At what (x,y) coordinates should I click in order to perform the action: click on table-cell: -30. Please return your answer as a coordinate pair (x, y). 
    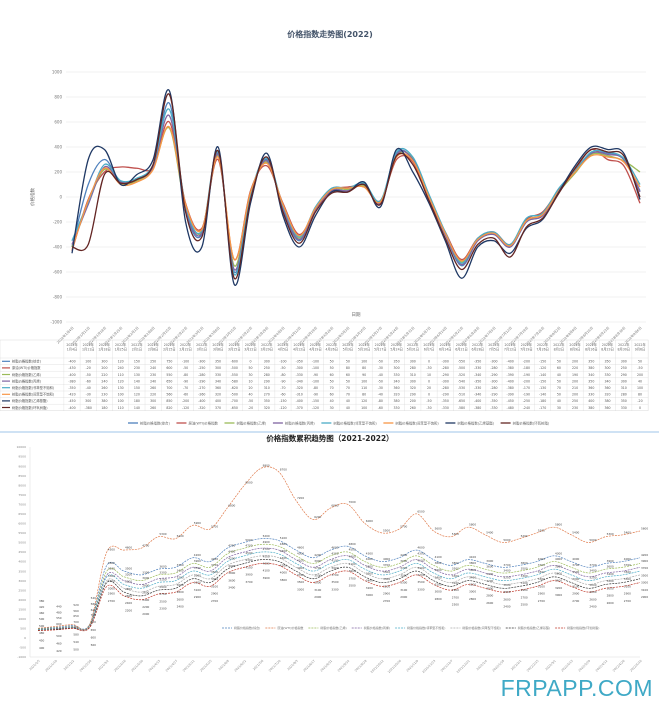
    Looking at the image, I should click on (88, 395).